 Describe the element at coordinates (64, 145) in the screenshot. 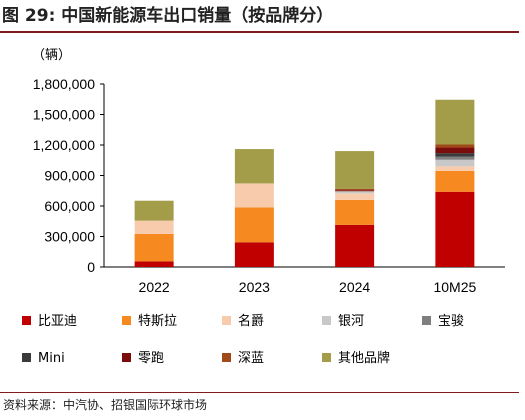

I see `y-tick-label: 1,200,000` at that location.